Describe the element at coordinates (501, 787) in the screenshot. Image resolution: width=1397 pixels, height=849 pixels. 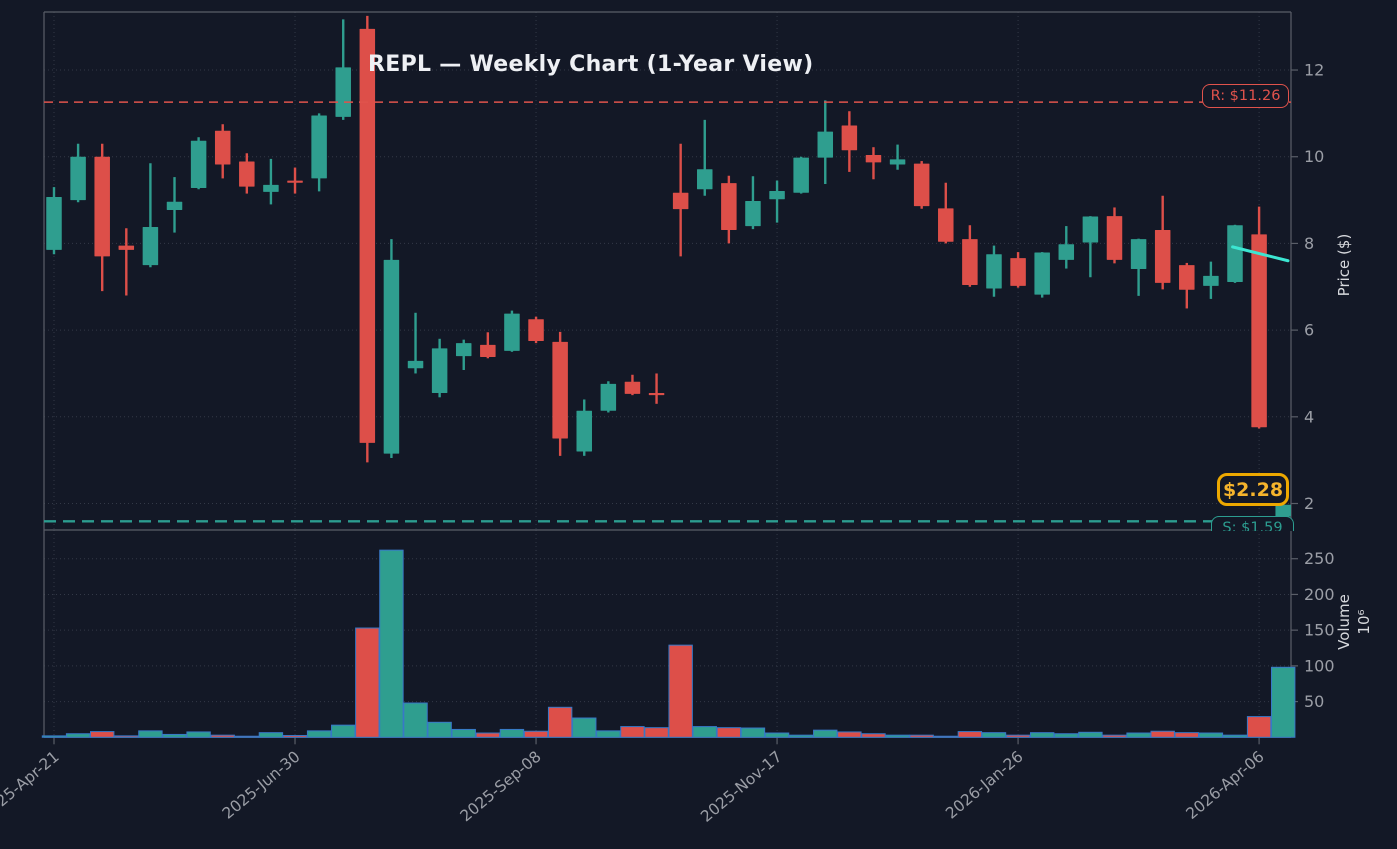
I see `tick-label: 2025-Sep-08` at that location.